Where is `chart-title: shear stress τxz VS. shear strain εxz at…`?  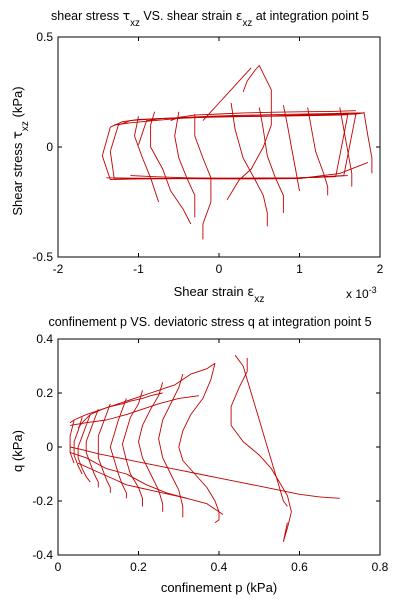
chart-title: shear stress τxz VS. shear strain εxz at… is located at coordinates (210, 18).